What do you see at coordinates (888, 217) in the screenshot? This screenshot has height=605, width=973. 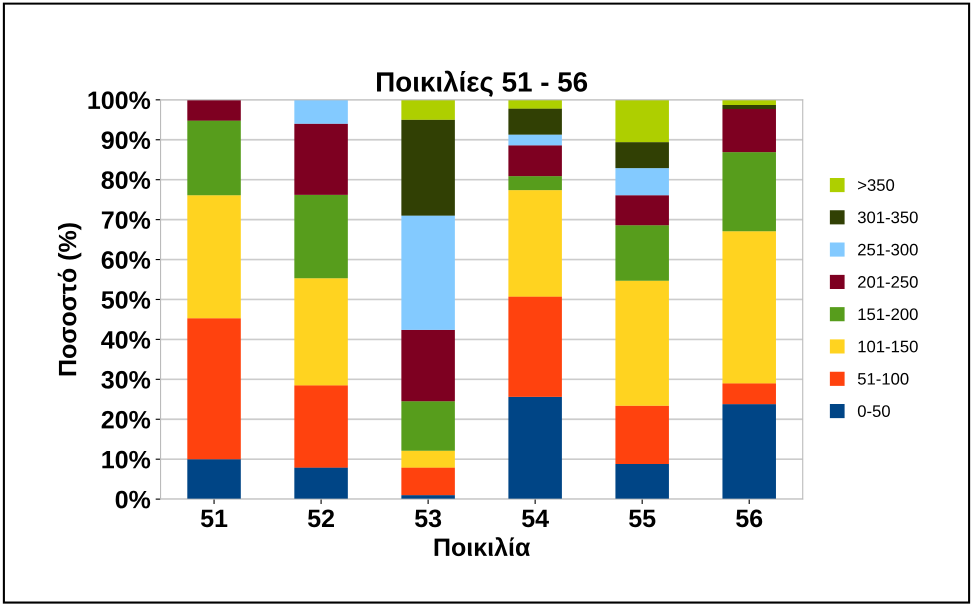 I see `legend-label: 301-350` at bounding box center [888, 217].